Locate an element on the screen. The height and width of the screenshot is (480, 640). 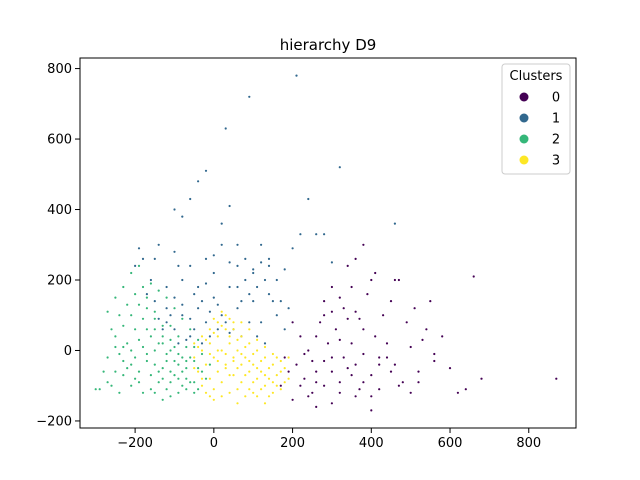
x-tick-label: 0 is located at coordinates (214, 443).